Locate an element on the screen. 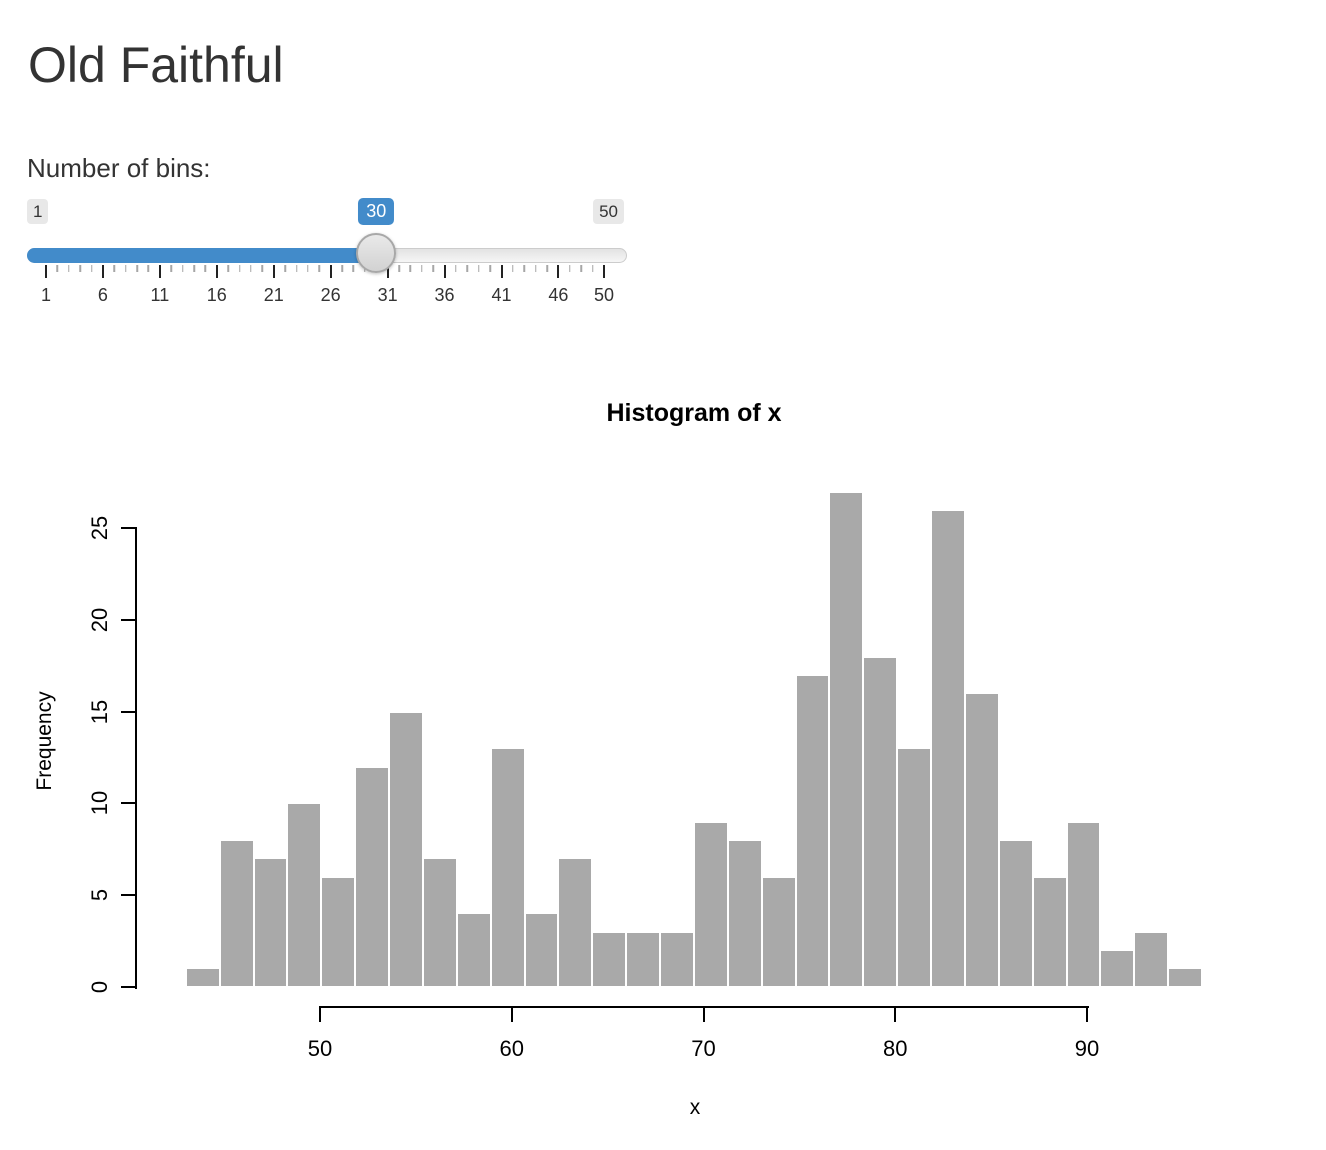 Image resolution: width=1326 pixels, height=1150 pixels. slider-fill-bar is located at coordinates (202, 255).